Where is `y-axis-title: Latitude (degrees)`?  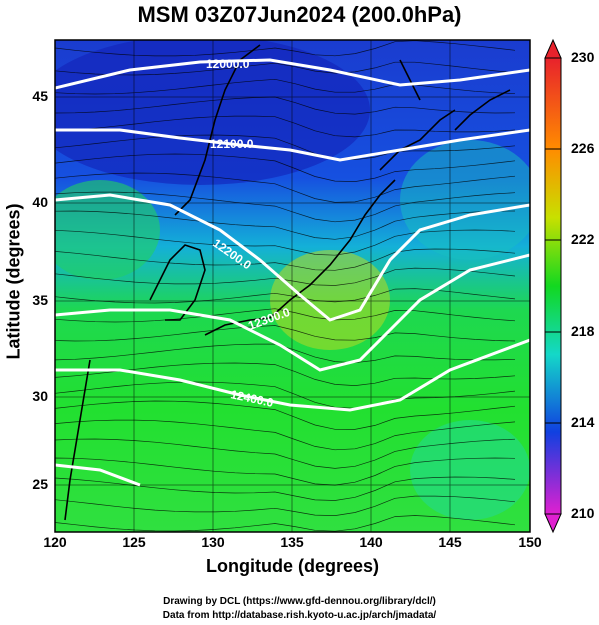
y-axis-title: Latitude (degrees) is located at coordinates (13, 281).